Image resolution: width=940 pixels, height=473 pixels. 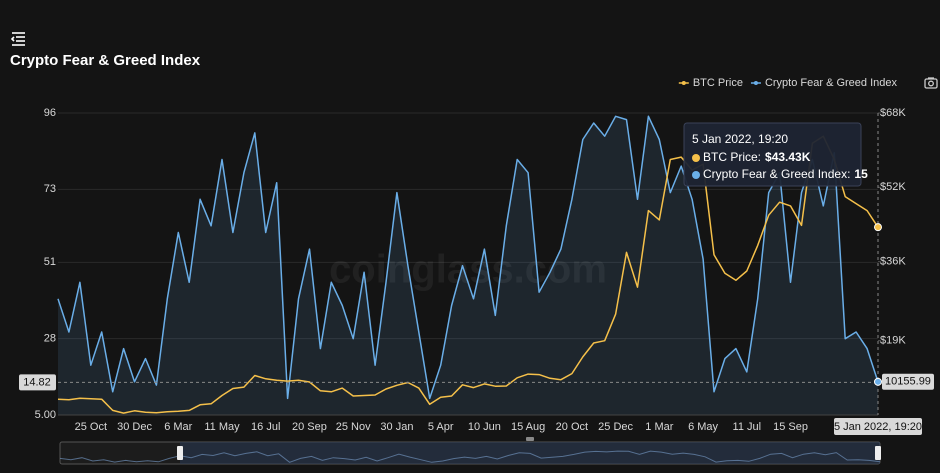 What do you see at coordinates (703, 427) in the screenshot?
I see `x-tick-label: 6 May` at bounding box center [703, 427].